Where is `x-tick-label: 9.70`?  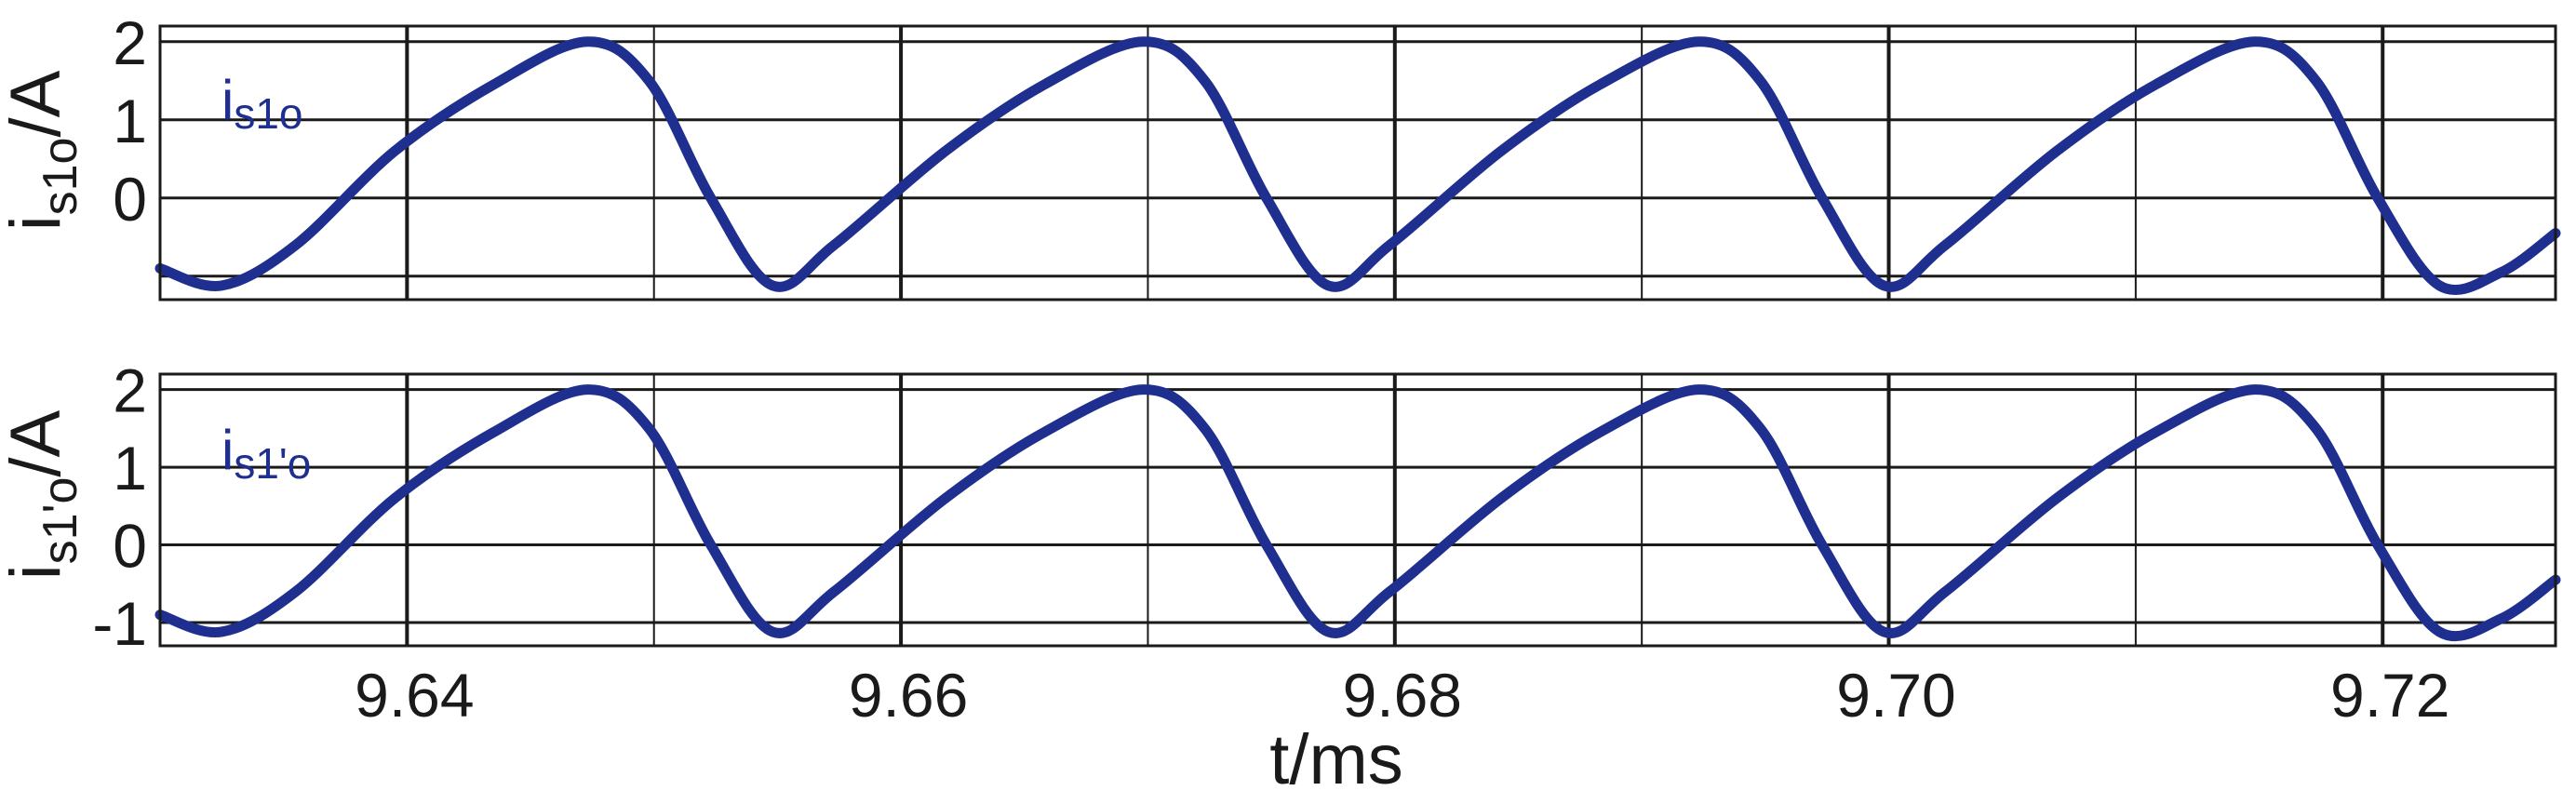
x-tick-label: 9.70 is located at coordinates (1895, 695).